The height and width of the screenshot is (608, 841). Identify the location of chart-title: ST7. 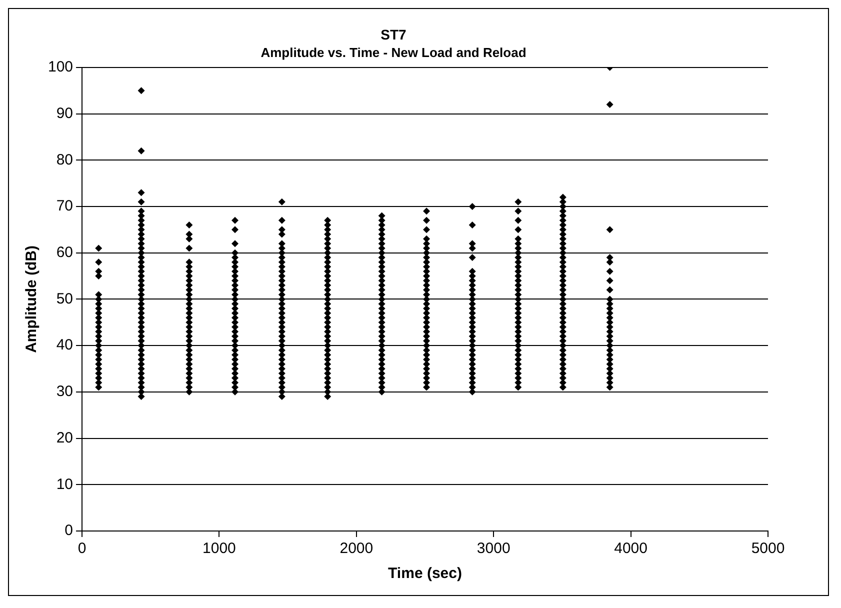
(393, 34).